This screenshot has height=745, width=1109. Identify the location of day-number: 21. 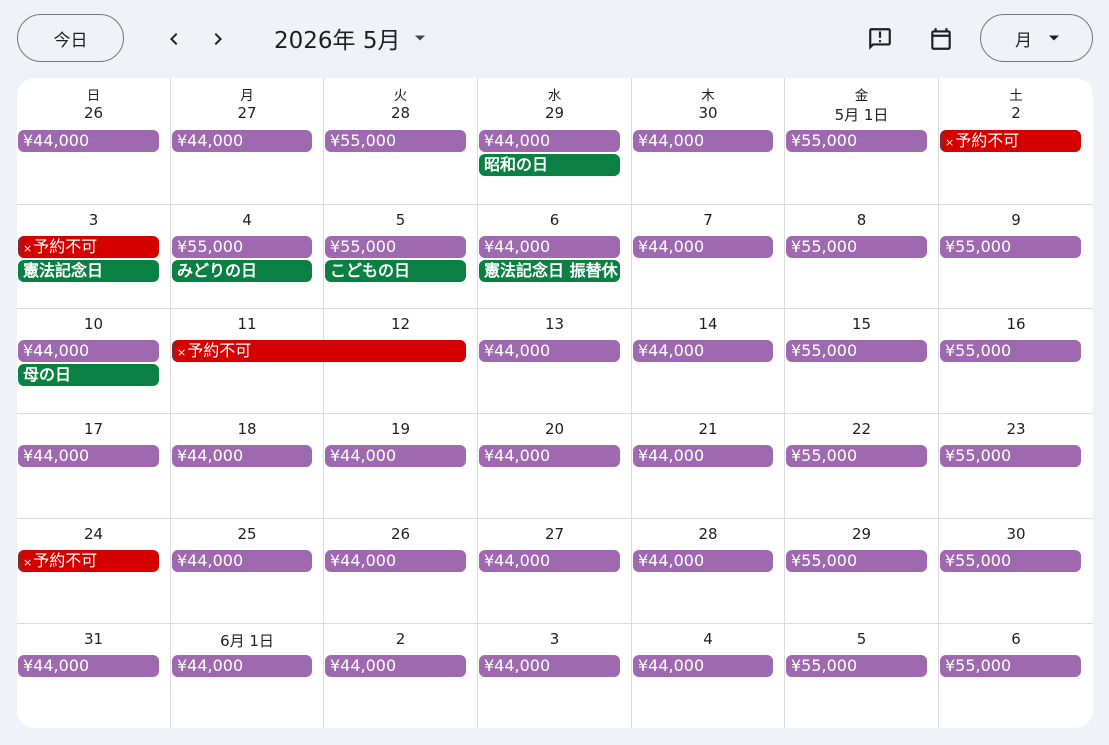
(708, 429).